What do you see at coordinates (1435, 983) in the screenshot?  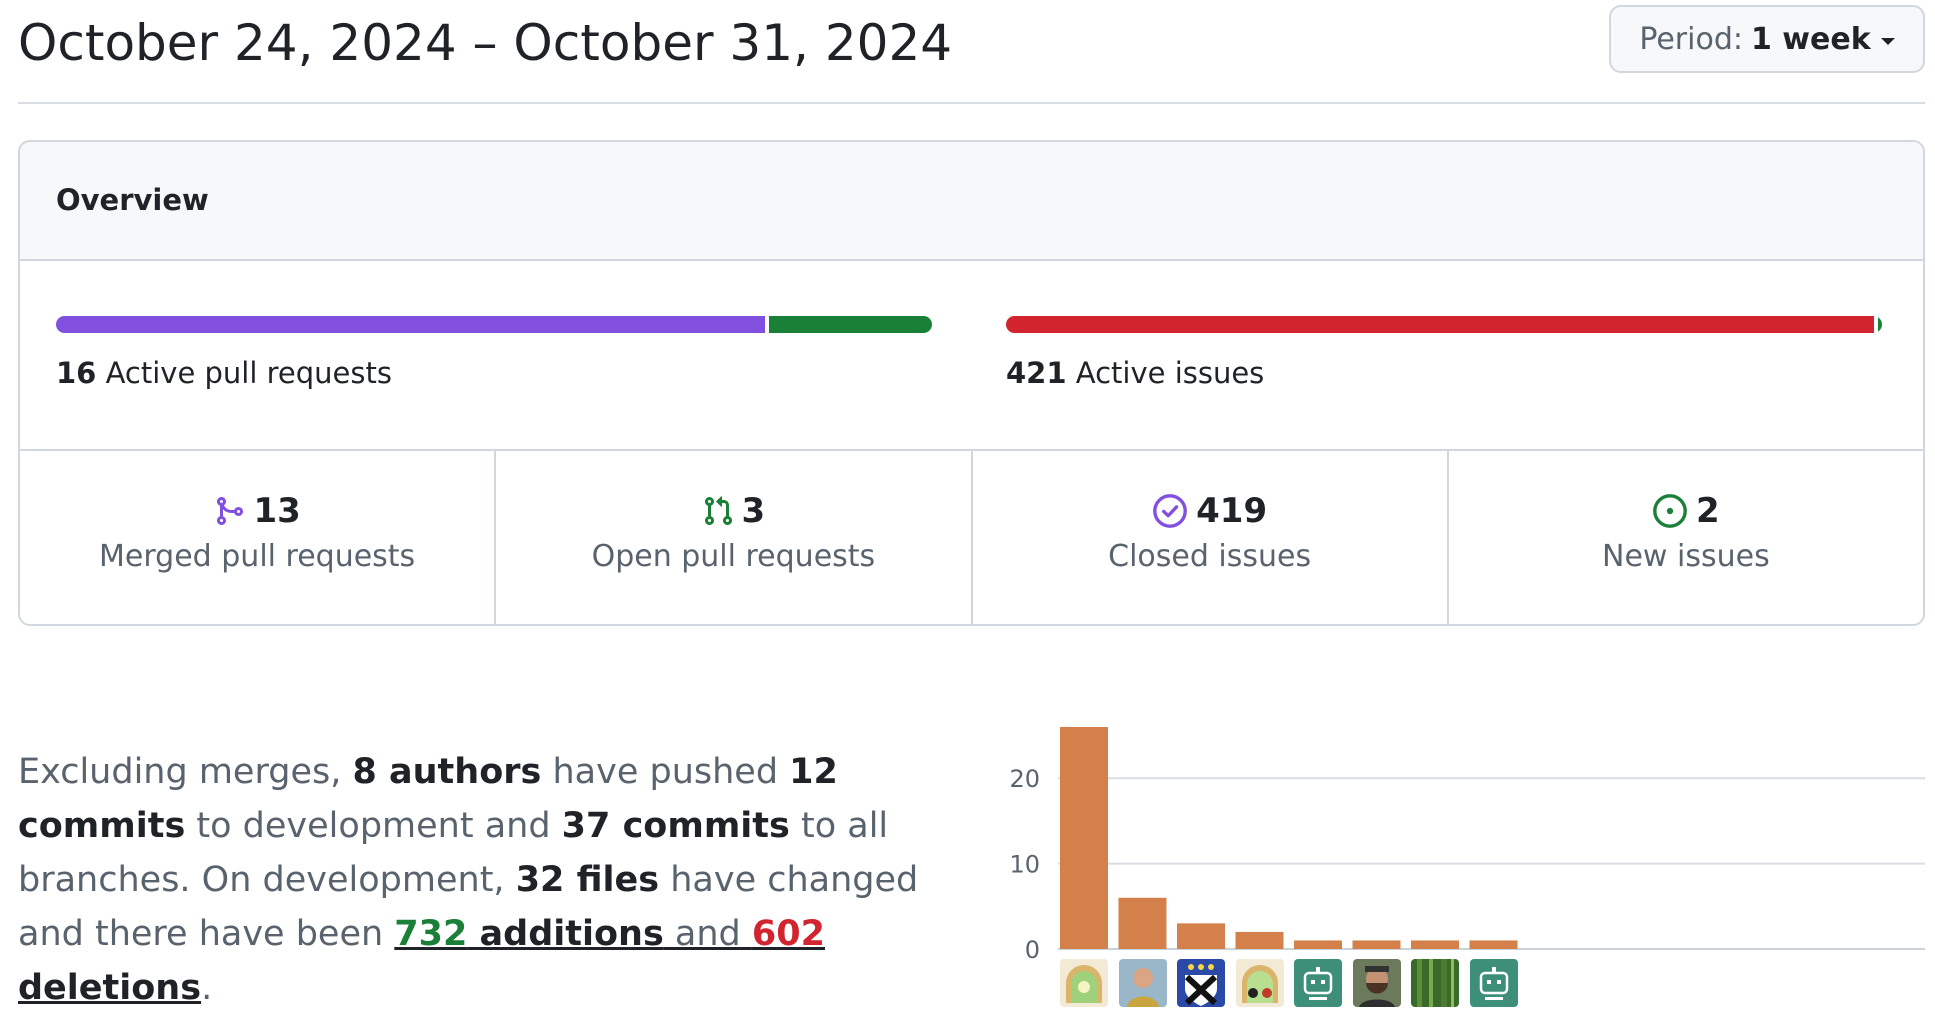 I see `avatar-forest-photo-icon` at bounding box center [1435, 983].